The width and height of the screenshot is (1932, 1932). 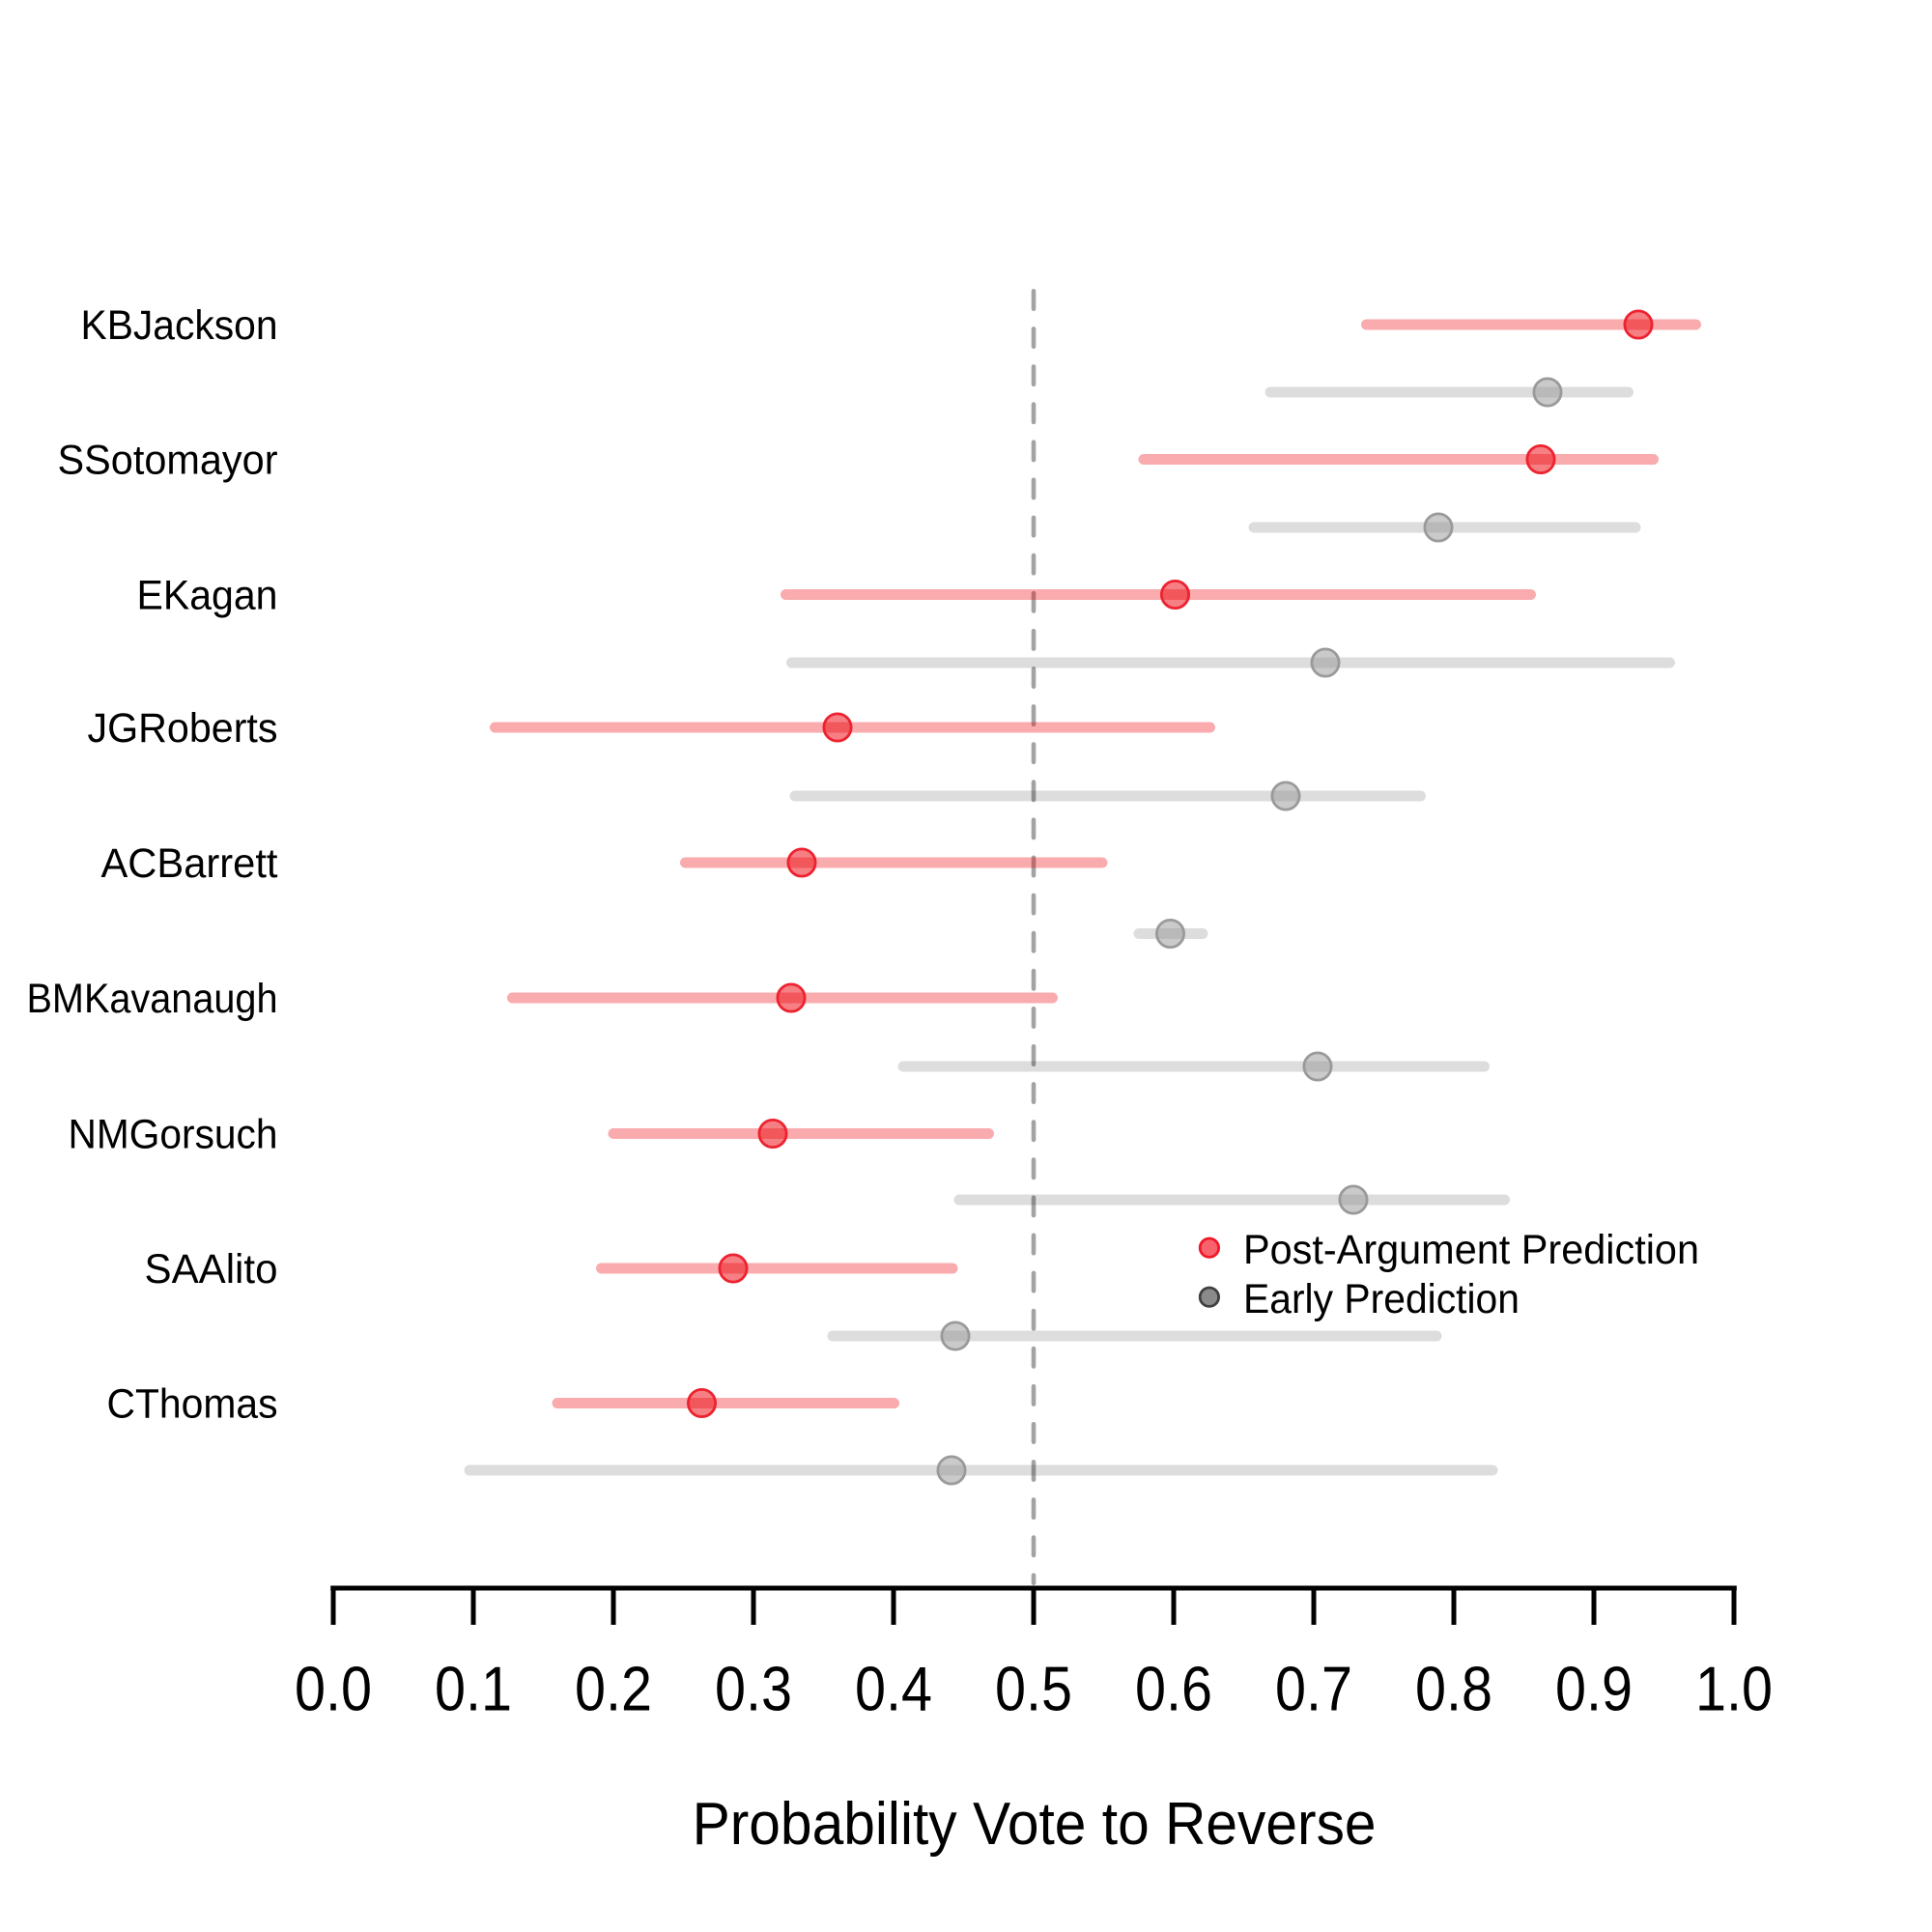 What do you see at coordinates (1453, 1689) in the screenshot?
I see `svg-text: 0.8` at bounding box center [1453, 1689].